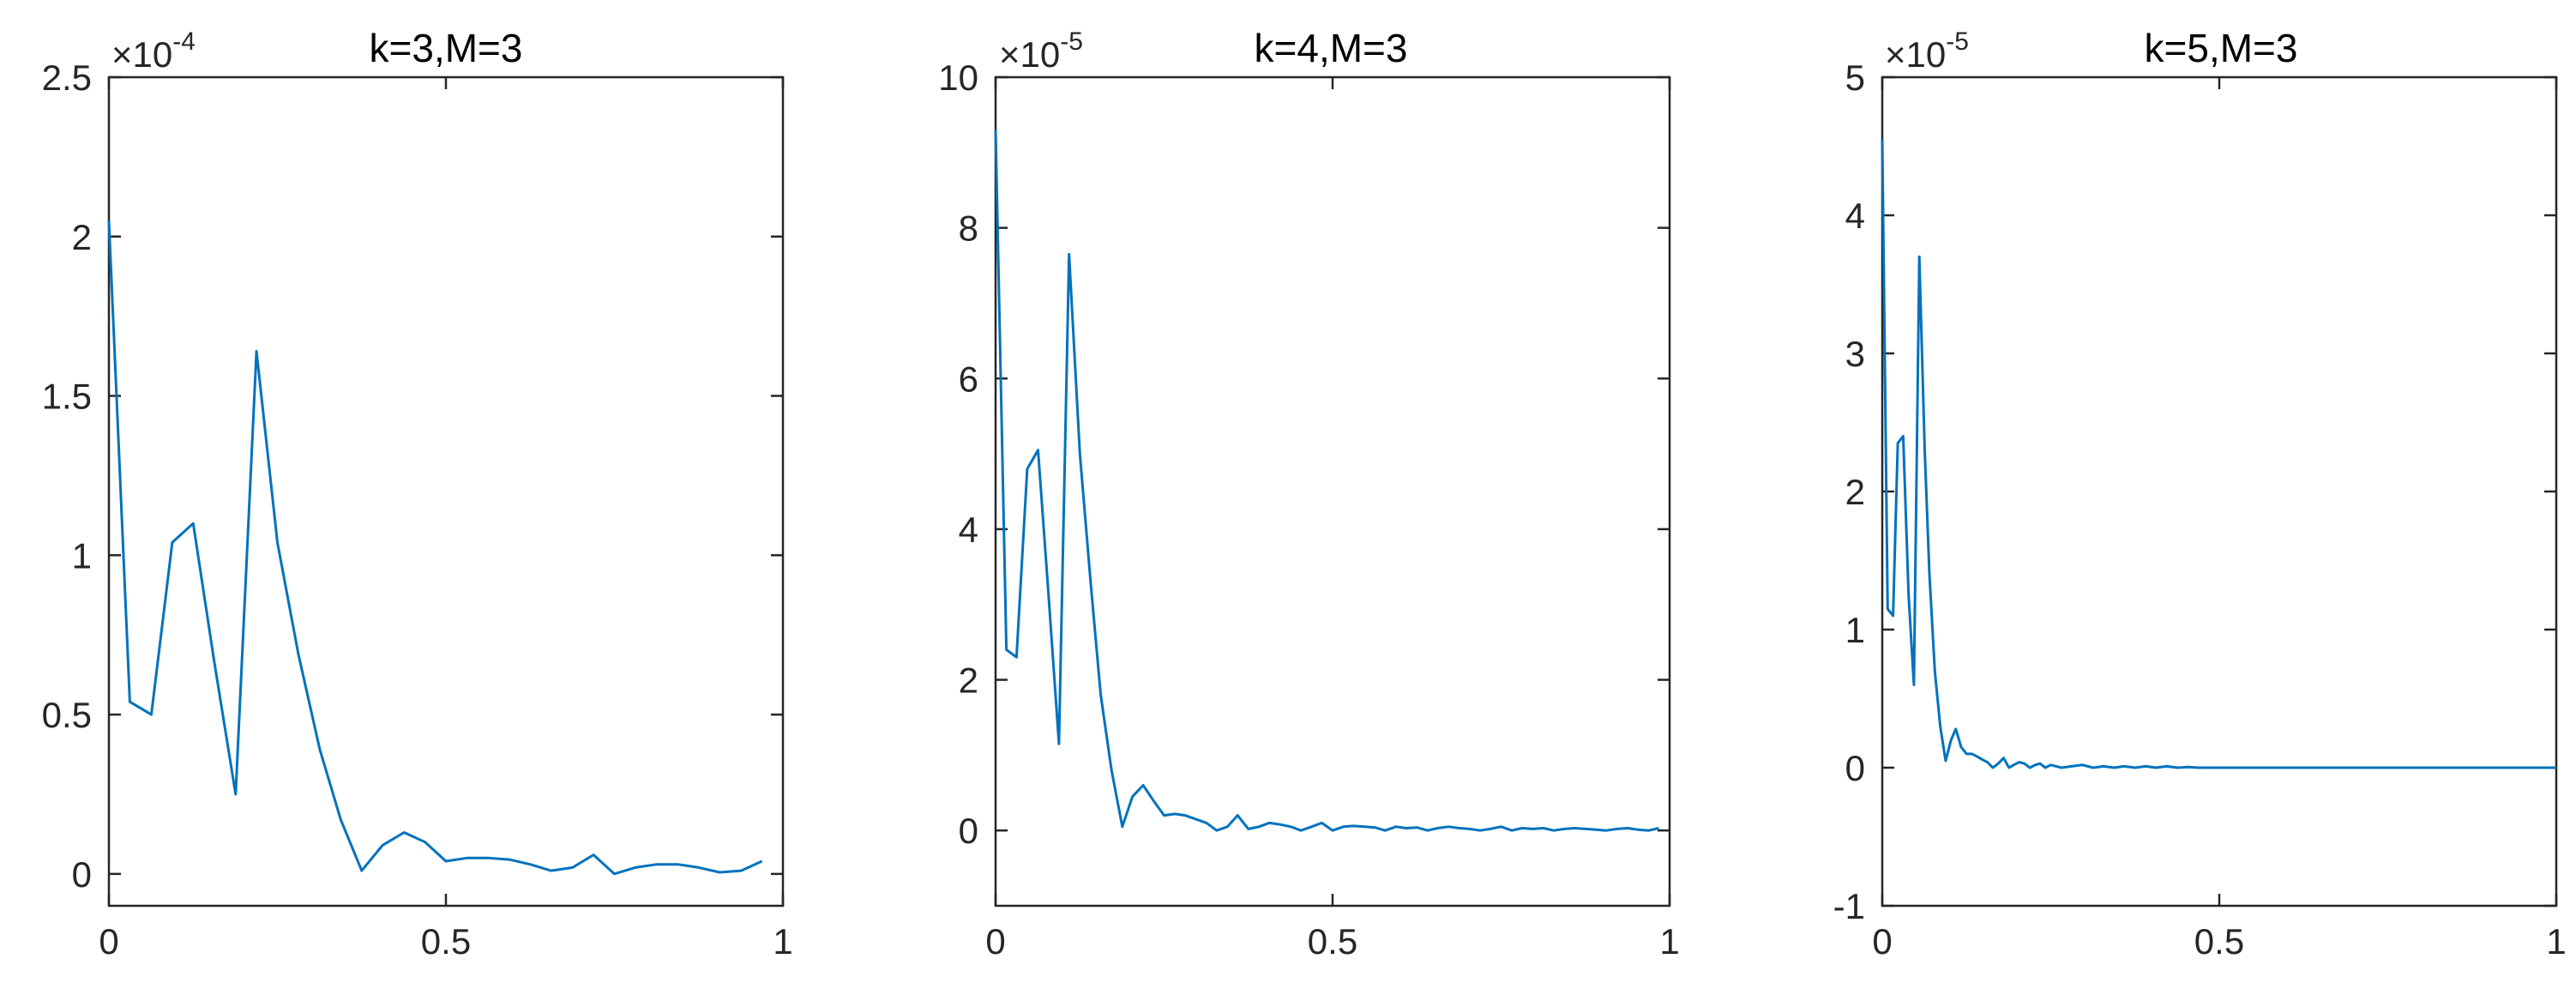 The height and width of the screenshot is (1001, 2576). I want to click on subplot-1-exponent-power: -4, so click(184, 41).